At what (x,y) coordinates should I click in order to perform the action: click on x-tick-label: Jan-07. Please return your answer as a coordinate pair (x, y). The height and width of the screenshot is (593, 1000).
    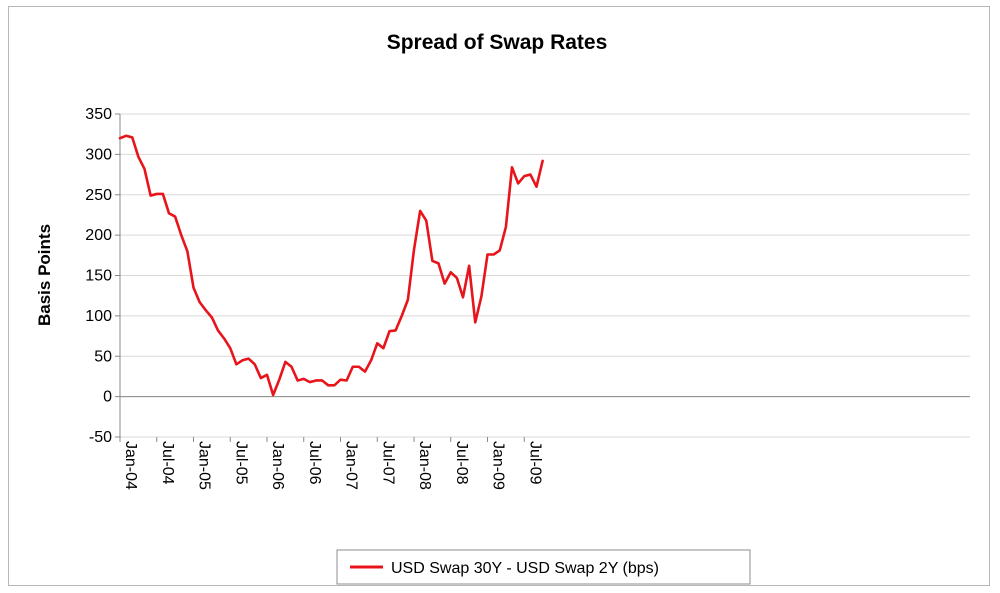
    Looking at the image, I should click on (351, 465).